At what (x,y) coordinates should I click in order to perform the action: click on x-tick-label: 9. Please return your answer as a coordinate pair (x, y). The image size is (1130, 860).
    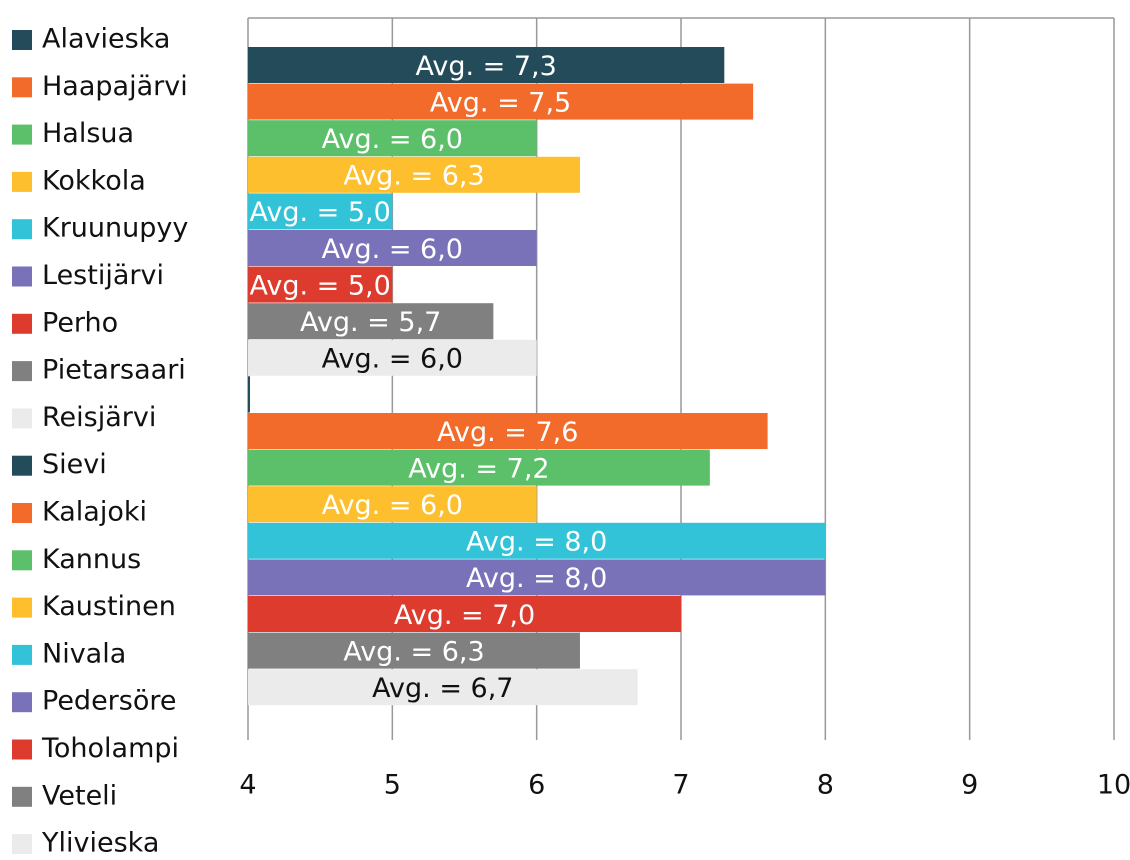
    Looking at the image, I should click on (969, 785).